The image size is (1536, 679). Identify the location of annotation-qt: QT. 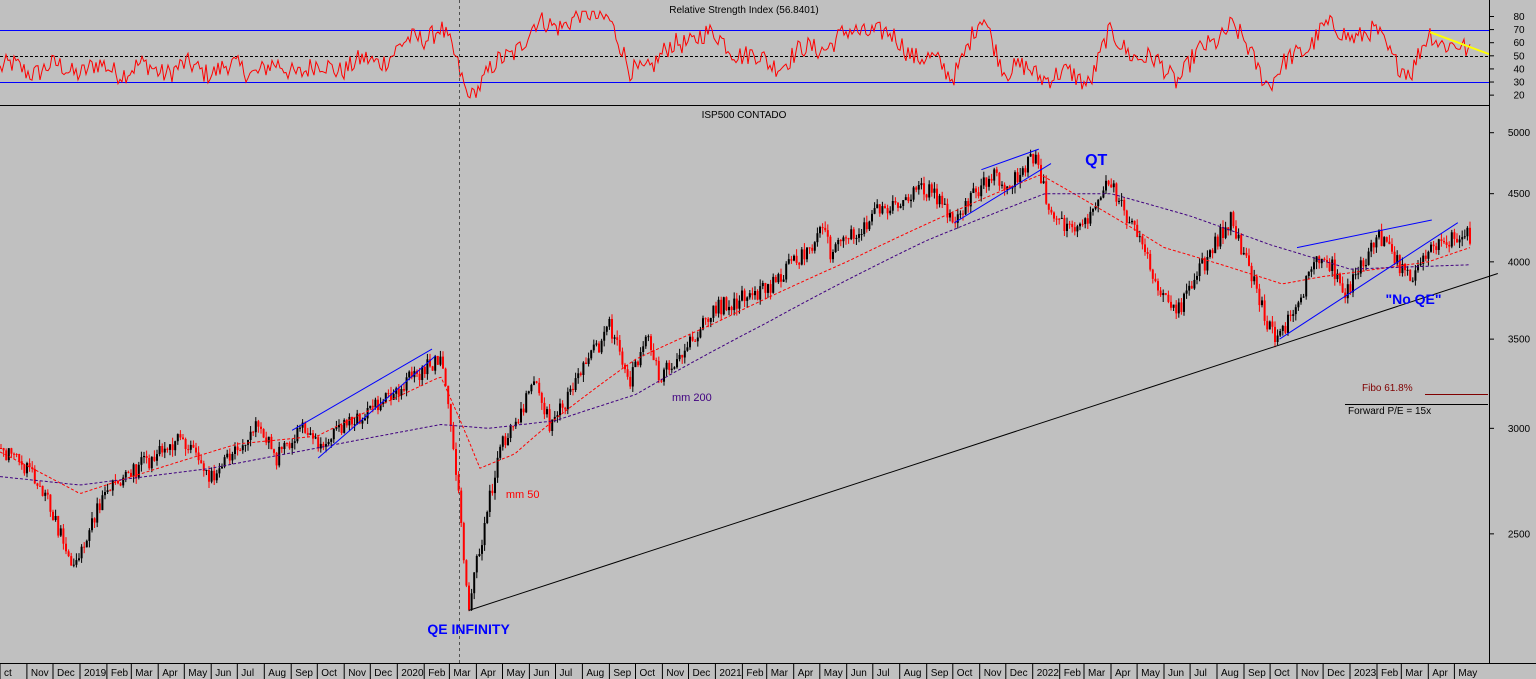
(1096, 160).